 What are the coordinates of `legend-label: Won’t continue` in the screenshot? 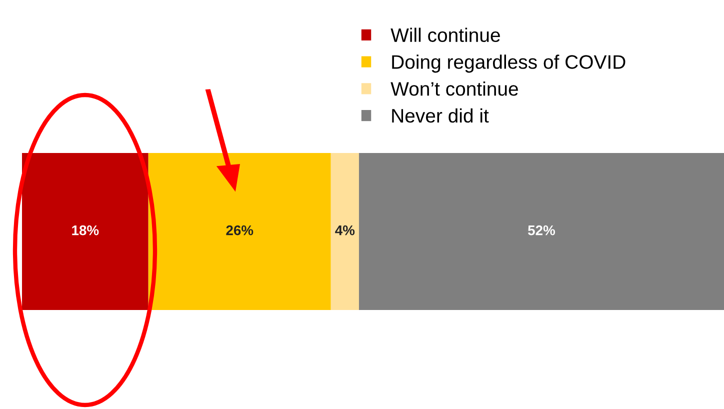 It's located at (454, 88).